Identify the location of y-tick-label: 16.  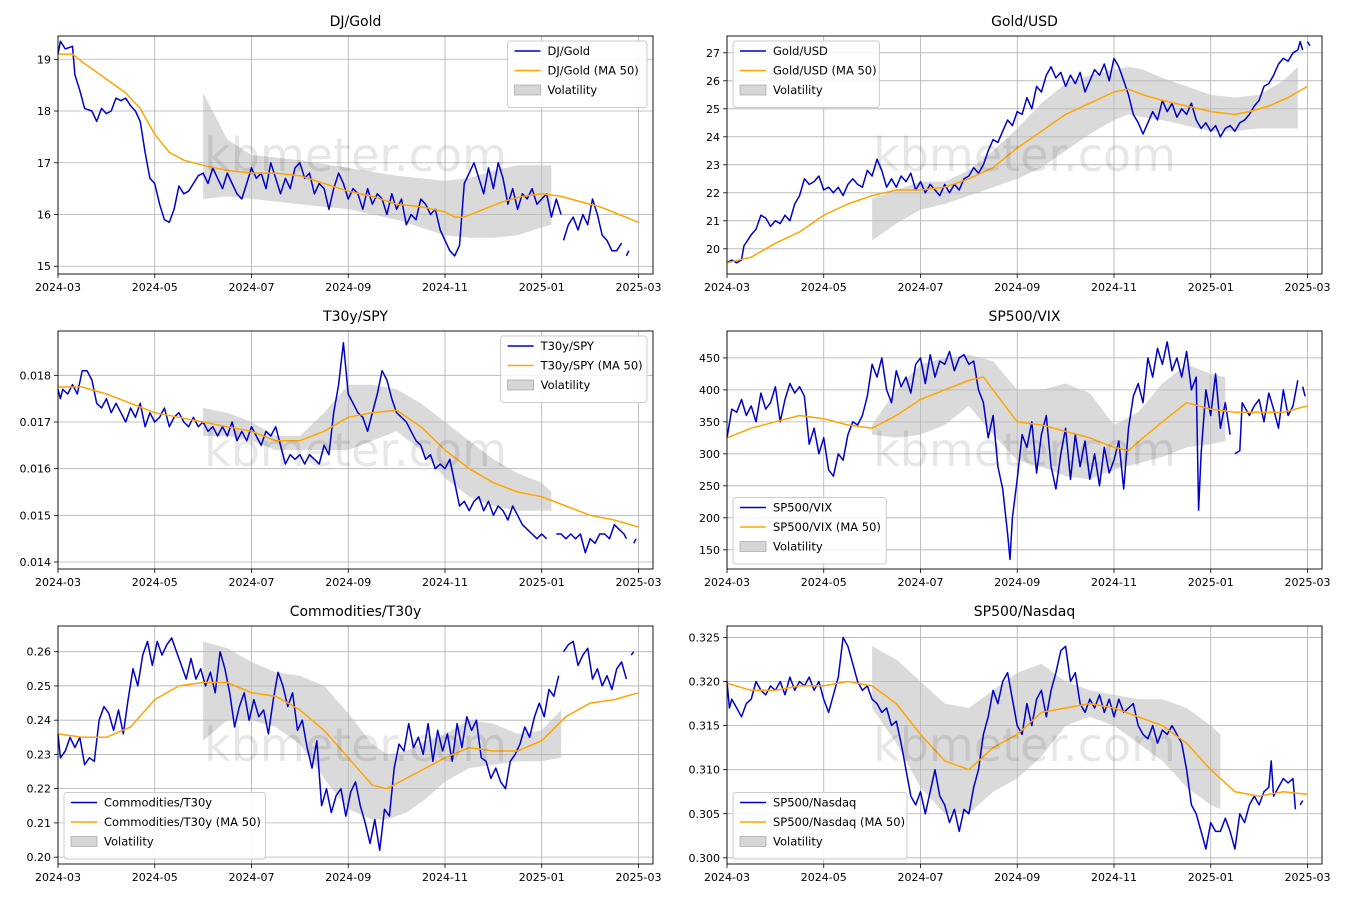
(44, 215).